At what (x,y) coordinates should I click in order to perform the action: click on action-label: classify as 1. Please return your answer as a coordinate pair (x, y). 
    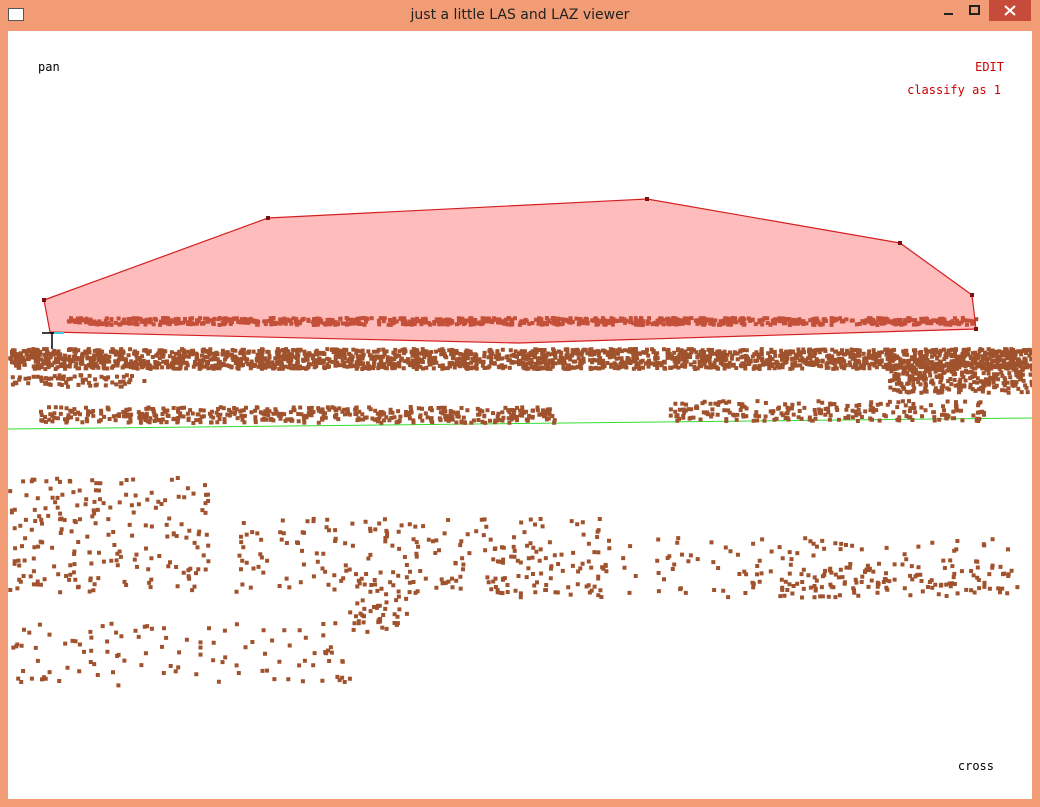
    Looking at the image, I should click on (954, 90).